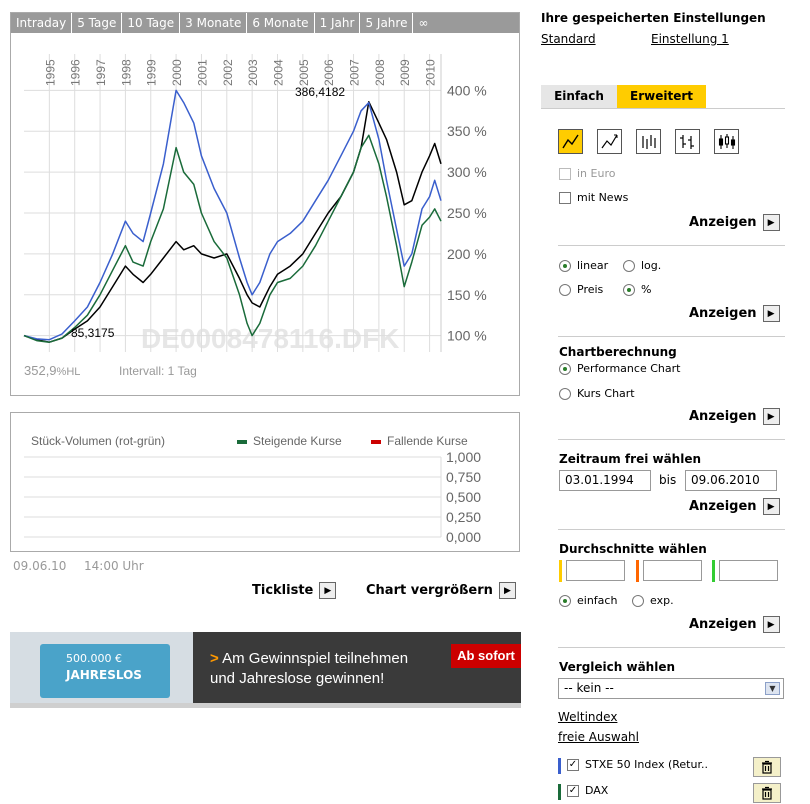  I want to click on compare-checkbox-1: ✓, so click(573, 764).